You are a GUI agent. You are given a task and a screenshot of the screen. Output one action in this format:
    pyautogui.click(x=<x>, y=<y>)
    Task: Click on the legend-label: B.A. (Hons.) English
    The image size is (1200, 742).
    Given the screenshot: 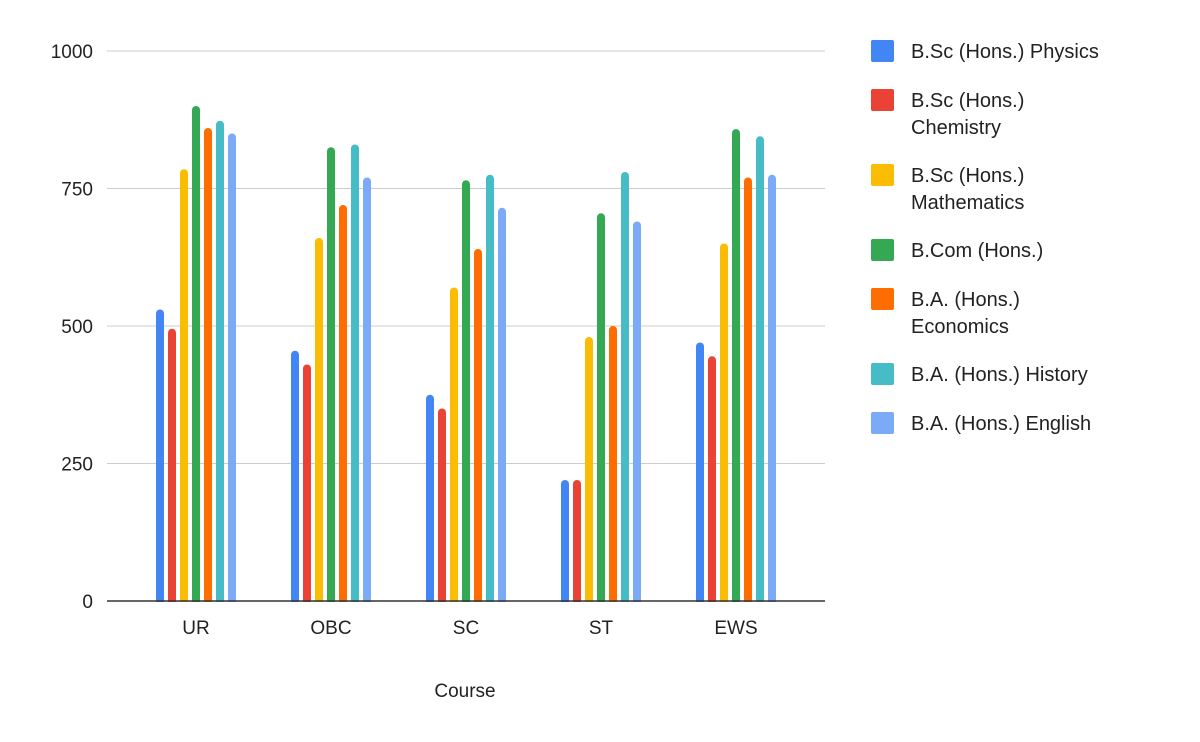 What is the action you would take?
    pyautogui.click(x=1001, y=424)
    